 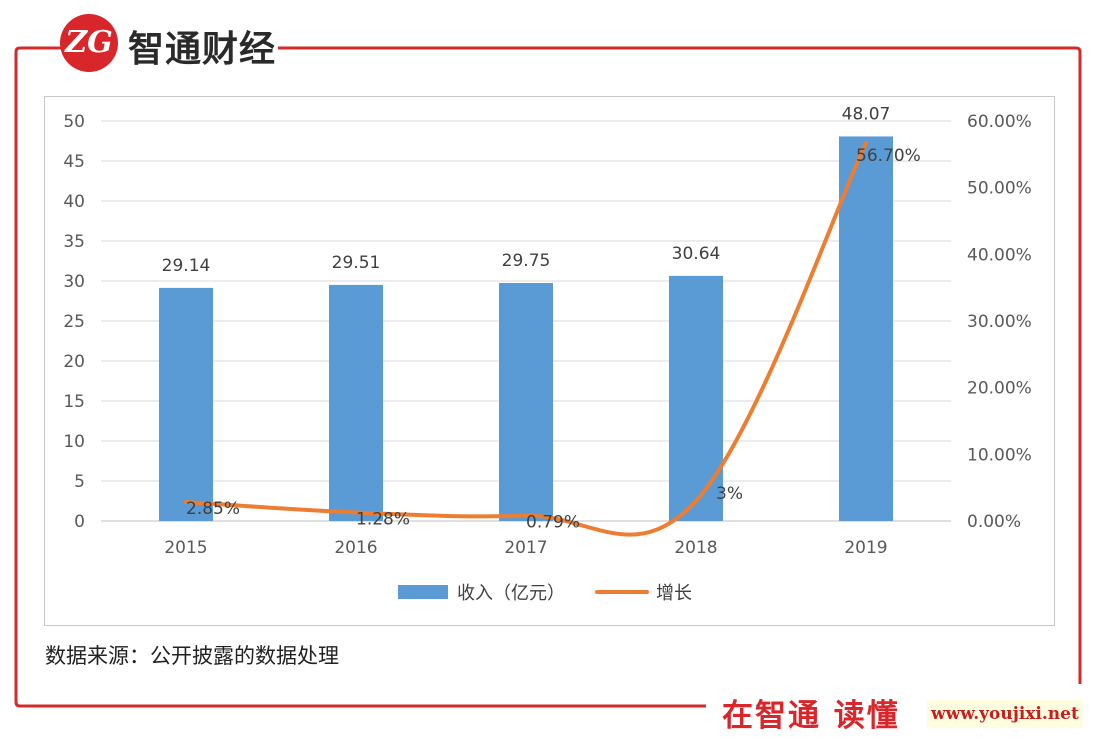 What do you see at coordinates (999, 455) in the screenshot?
I see `y-right-tick-label: 10.00%` at bounding box center [999, 455].